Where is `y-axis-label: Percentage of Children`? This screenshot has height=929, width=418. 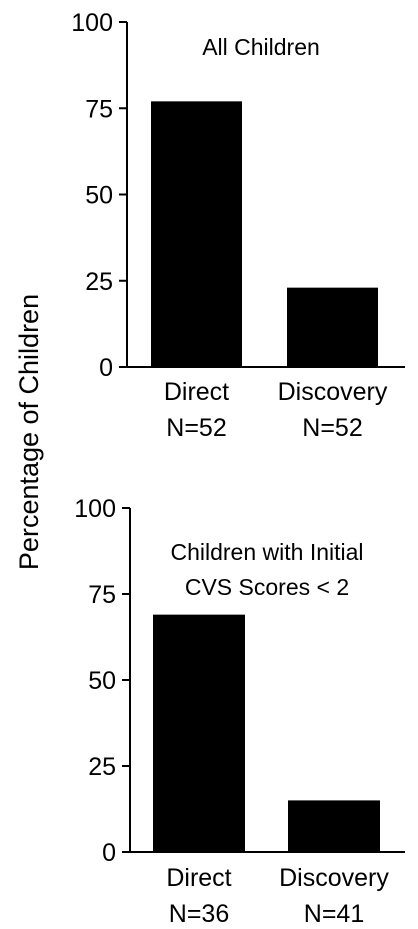
y-axis-label: Percentage of Children is located at coordinates (29, 432).